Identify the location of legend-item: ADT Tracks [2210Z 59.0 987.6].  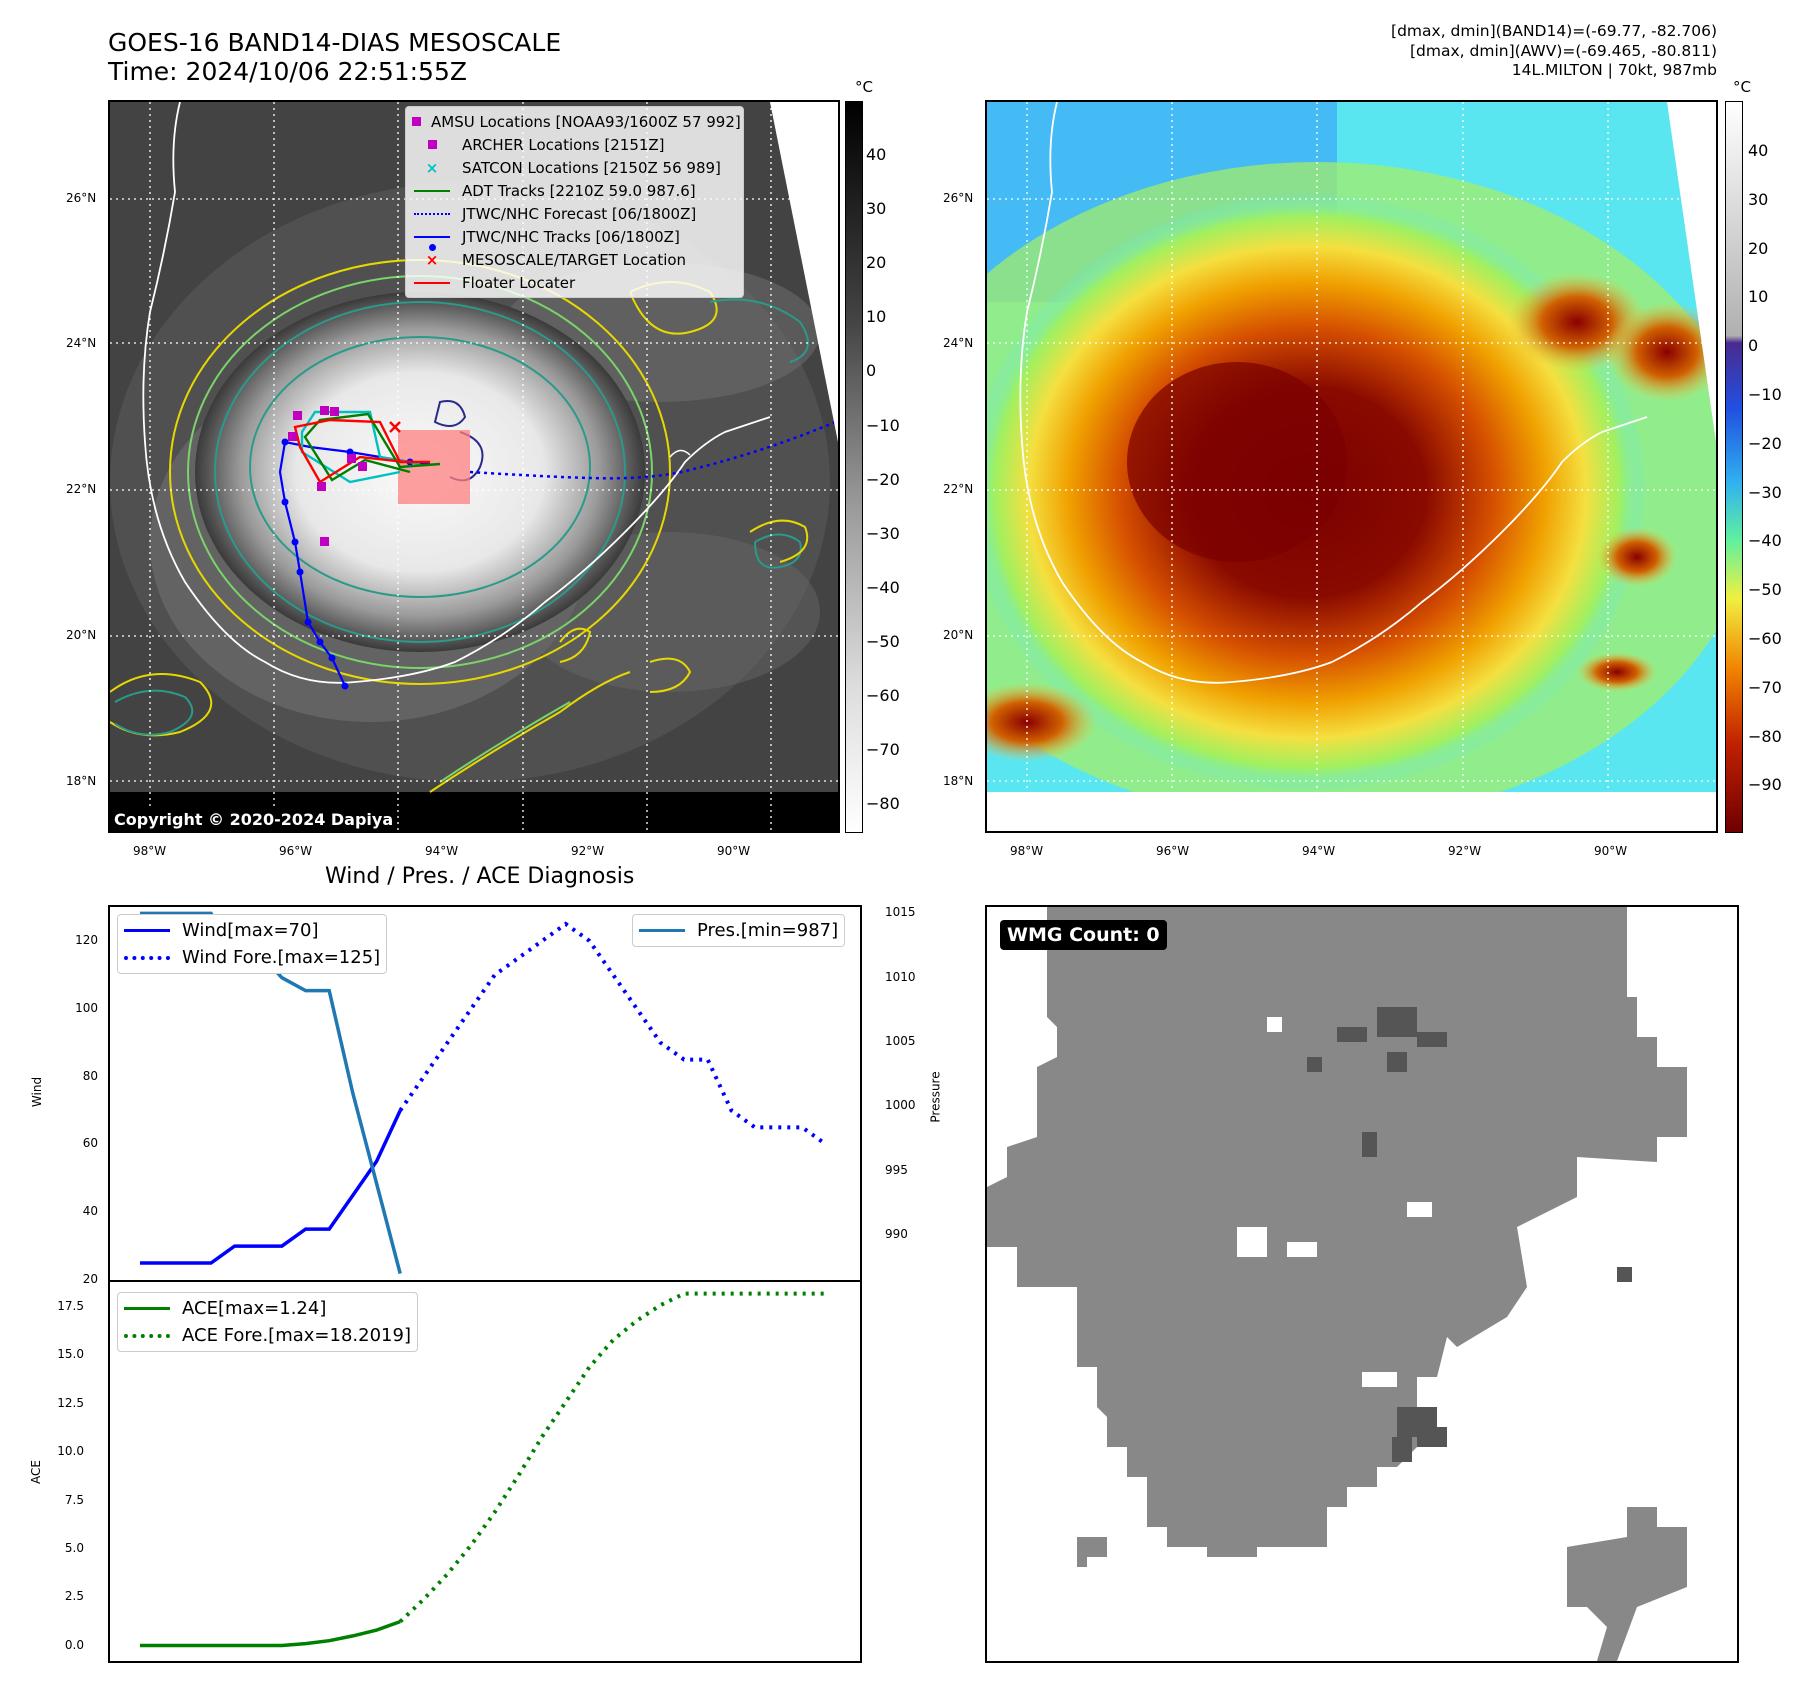
(574, 190).